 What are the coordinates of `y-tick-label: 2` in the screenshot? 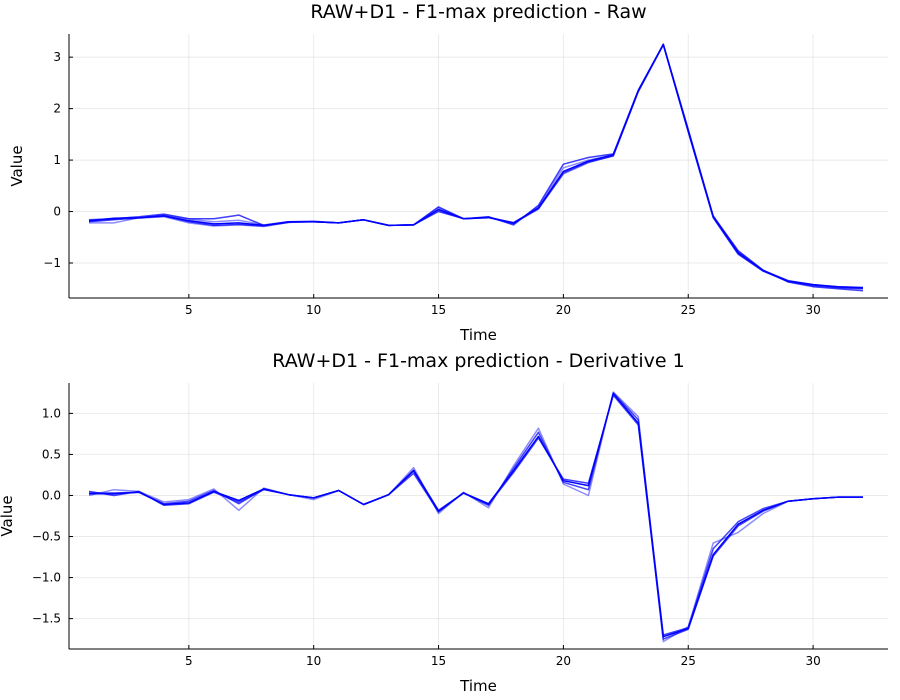 It's located at (57, 109).